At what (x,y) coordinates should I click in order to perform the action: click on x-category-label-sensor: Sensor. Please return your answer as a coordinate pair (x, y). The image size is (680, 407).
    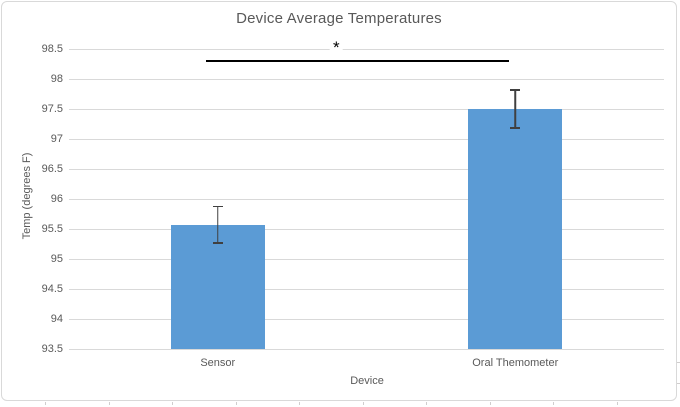
    Looking at the image, I should click on (218, 363).